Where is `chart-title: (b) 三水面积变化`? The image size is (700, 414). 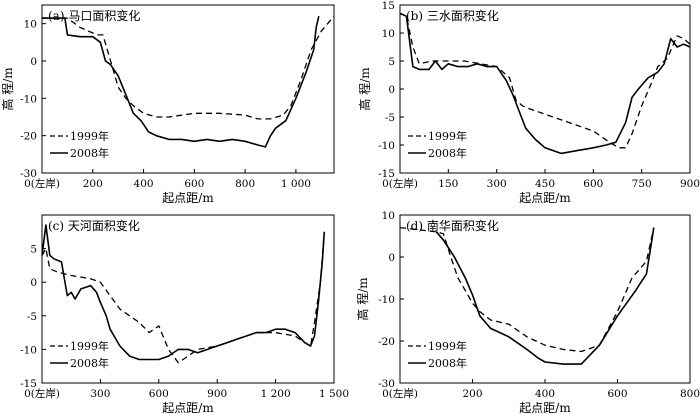 chart-title: (b) 三水面积变化 is located at coordinates (452, 15).